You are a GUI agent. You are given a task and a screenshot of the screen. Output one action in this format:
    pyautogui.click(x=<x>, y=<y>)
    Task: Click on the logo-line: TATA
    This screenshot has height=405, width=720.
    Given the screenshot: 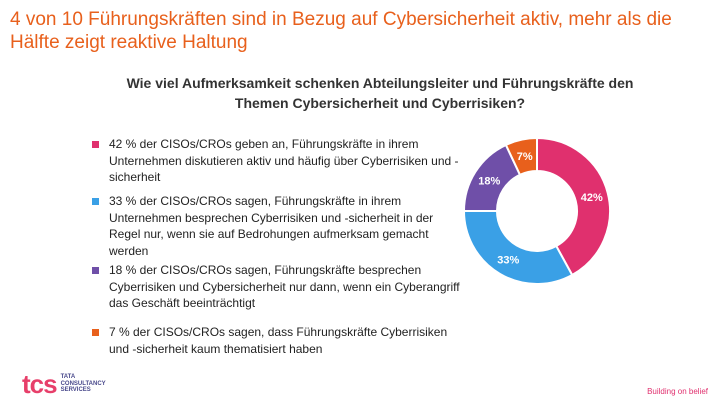 What is the action you would take?
    pyautogui.click(x=68, y=377)
    